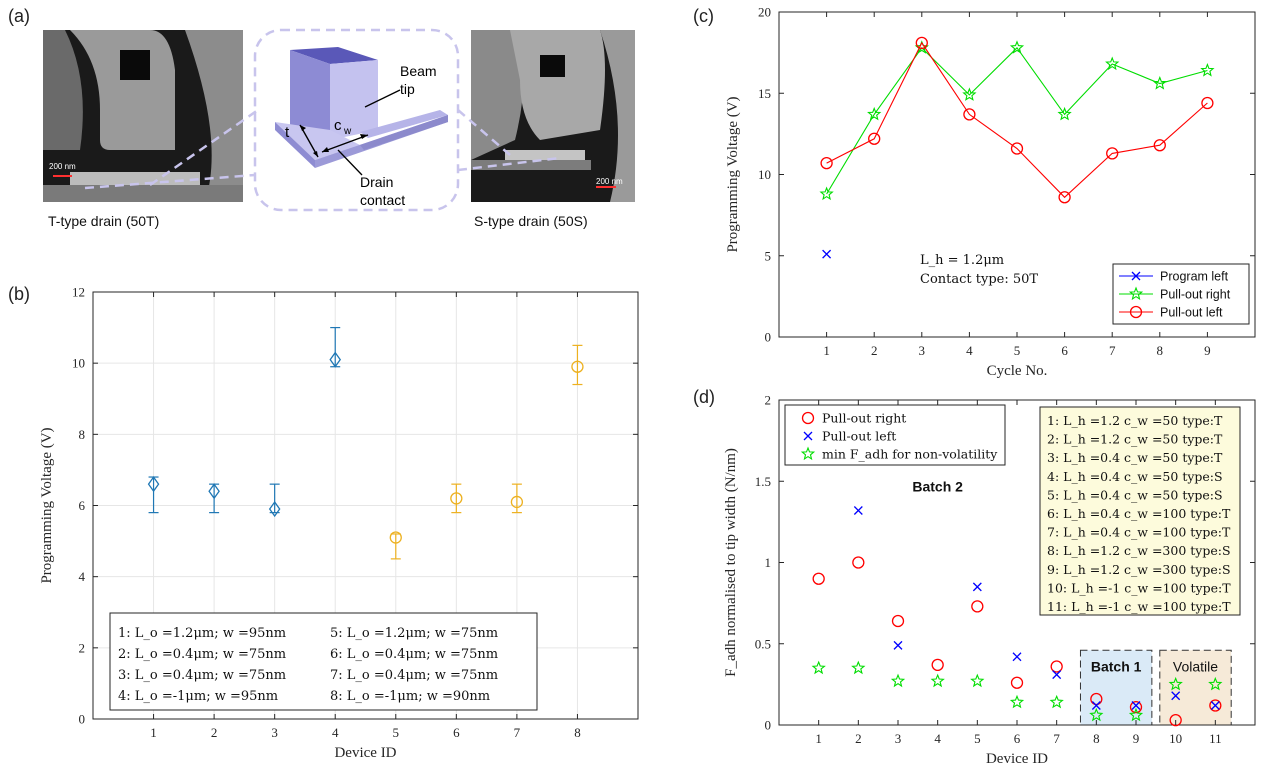 The width and height of the screenshot is (1269, 771). Describe the element at coordinates (1139, 587) in the screenshot. I see `info-box-row: 10: L_h =-1 c_w =100 type:T` at that location.